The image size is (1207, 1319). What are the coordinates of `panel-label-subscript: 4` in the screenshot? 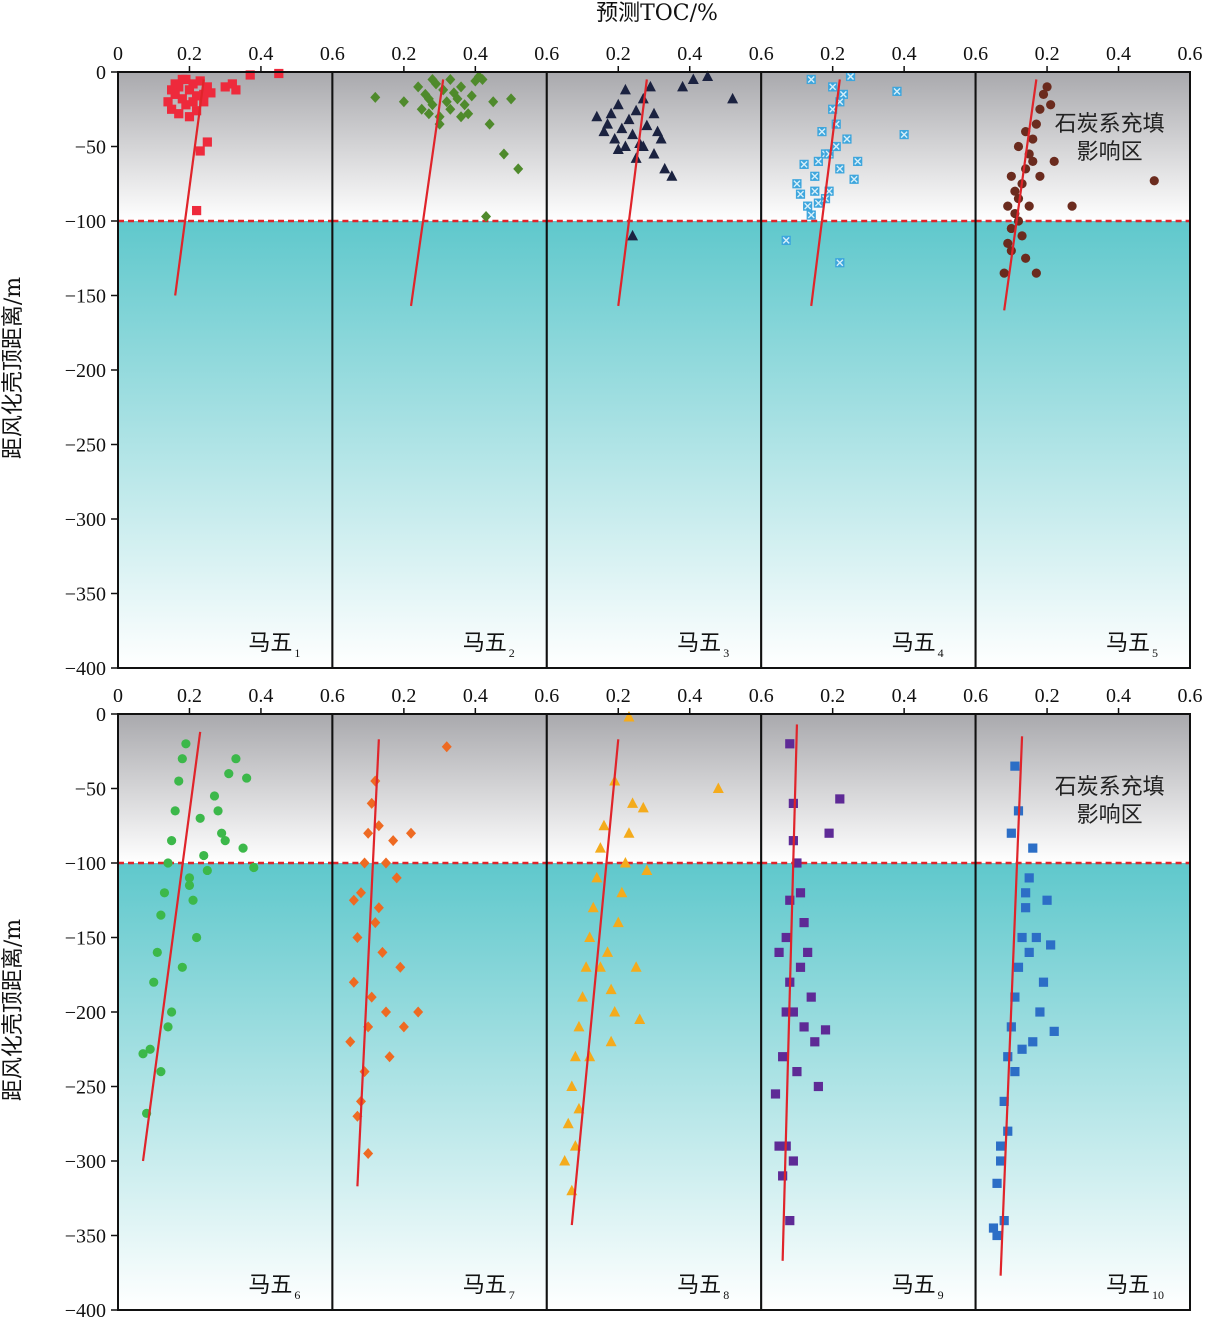 It's located at (941, 653).